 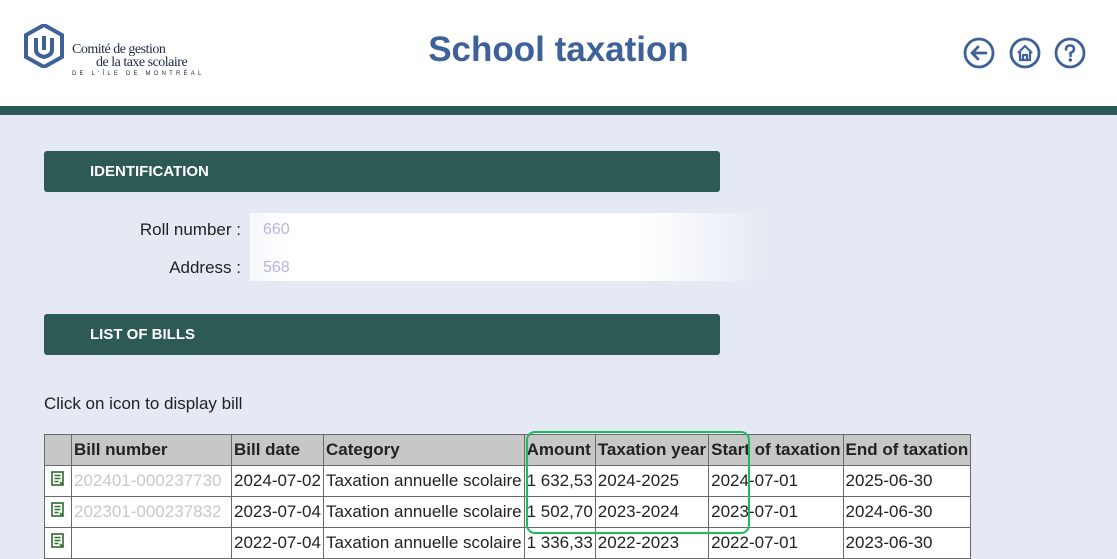 I want to click on header-nav, so click(x=1028, y=53).